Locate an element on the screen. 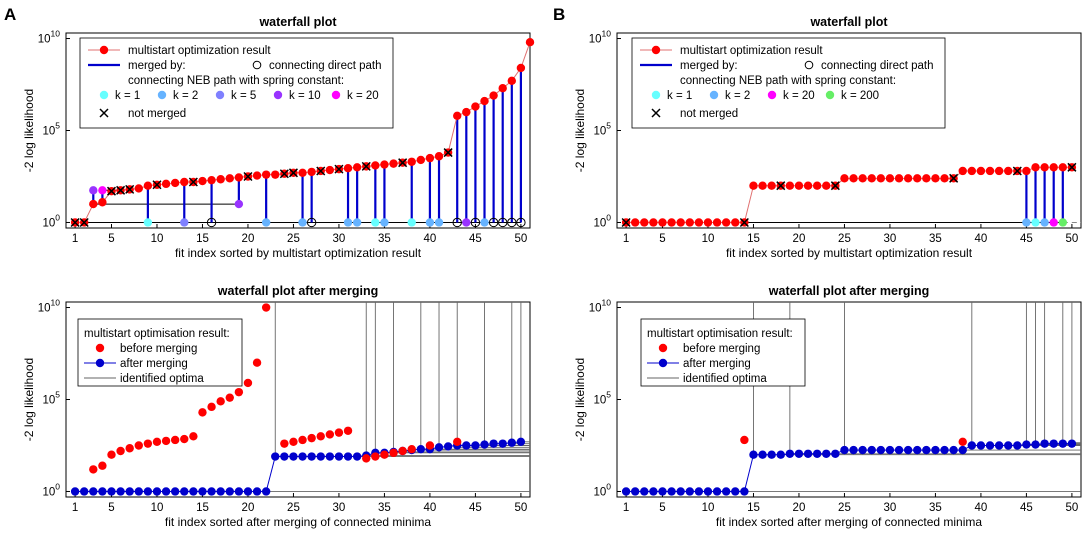 Image resolution: width=1084 pixels, height=534 pixels. x-tick-label: 1 is located at coordinates (626, 239).